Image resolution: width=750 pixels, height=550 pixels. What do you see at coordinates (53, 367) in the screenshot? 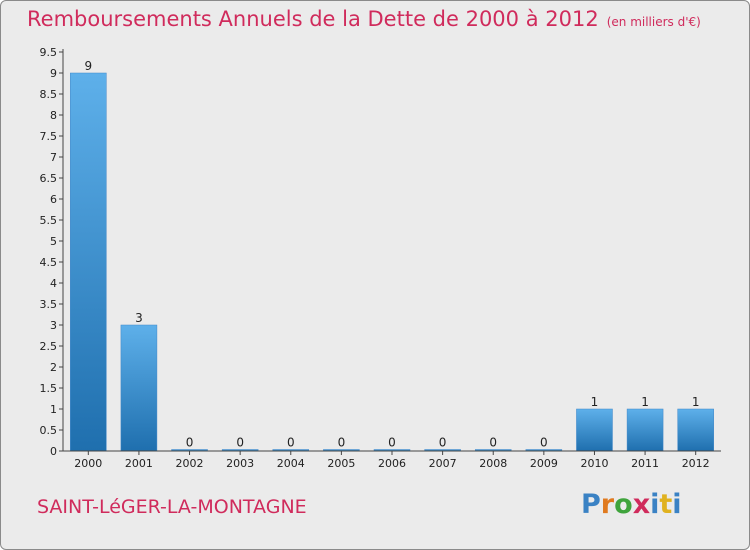
I see `y-tick-label: 2` at bounding box center [53, 367].